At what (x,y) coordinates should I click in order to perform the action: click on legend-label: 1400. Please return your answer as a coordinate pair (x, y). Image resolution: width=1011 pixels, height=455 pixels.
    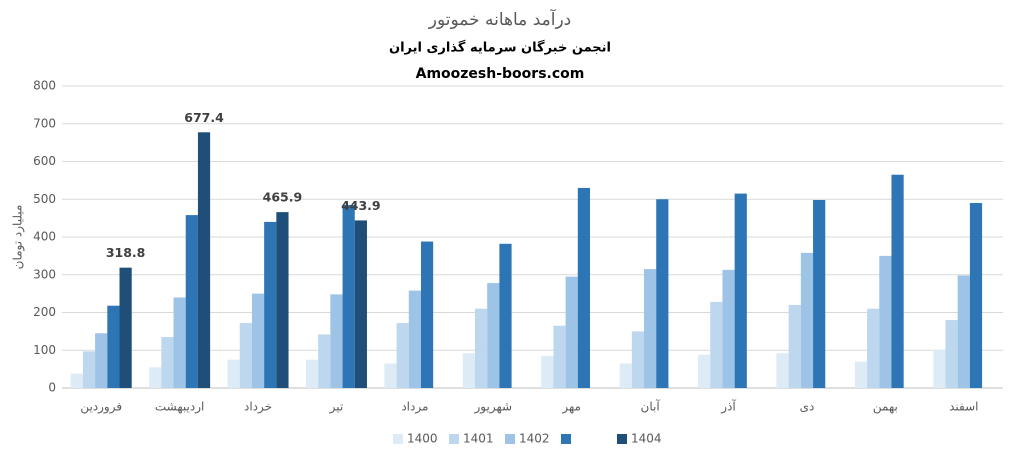
    Looking at the image, I should click on (422, 439).